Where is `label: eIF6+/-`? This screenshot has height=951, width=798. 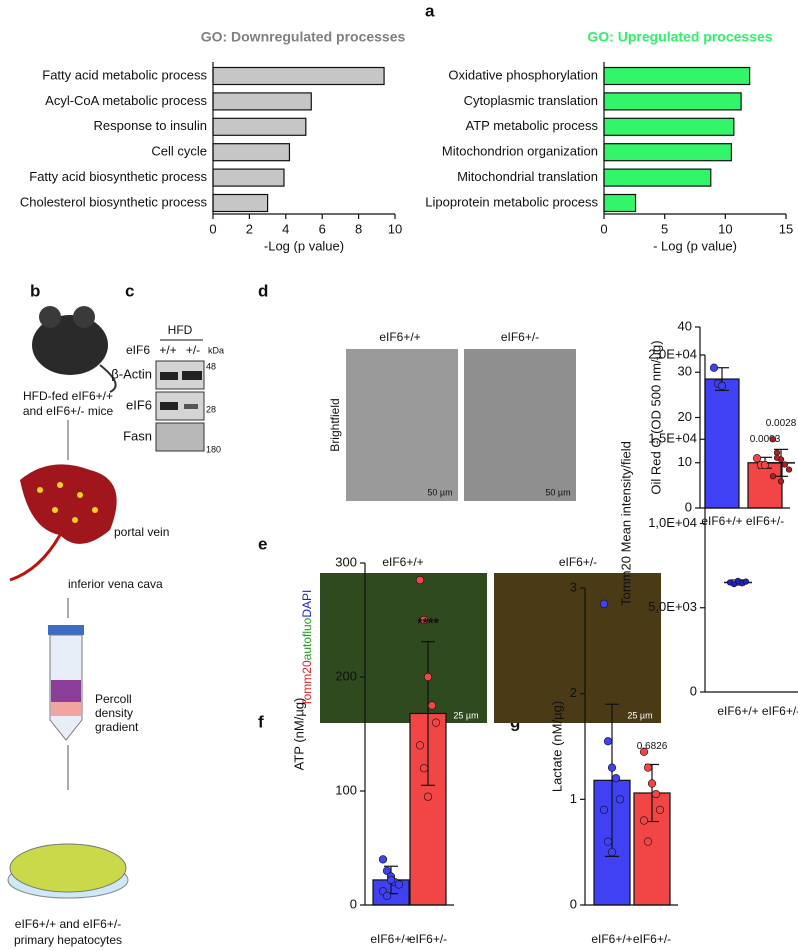
label: eIF6+/- is located at coordinates (520, 337).